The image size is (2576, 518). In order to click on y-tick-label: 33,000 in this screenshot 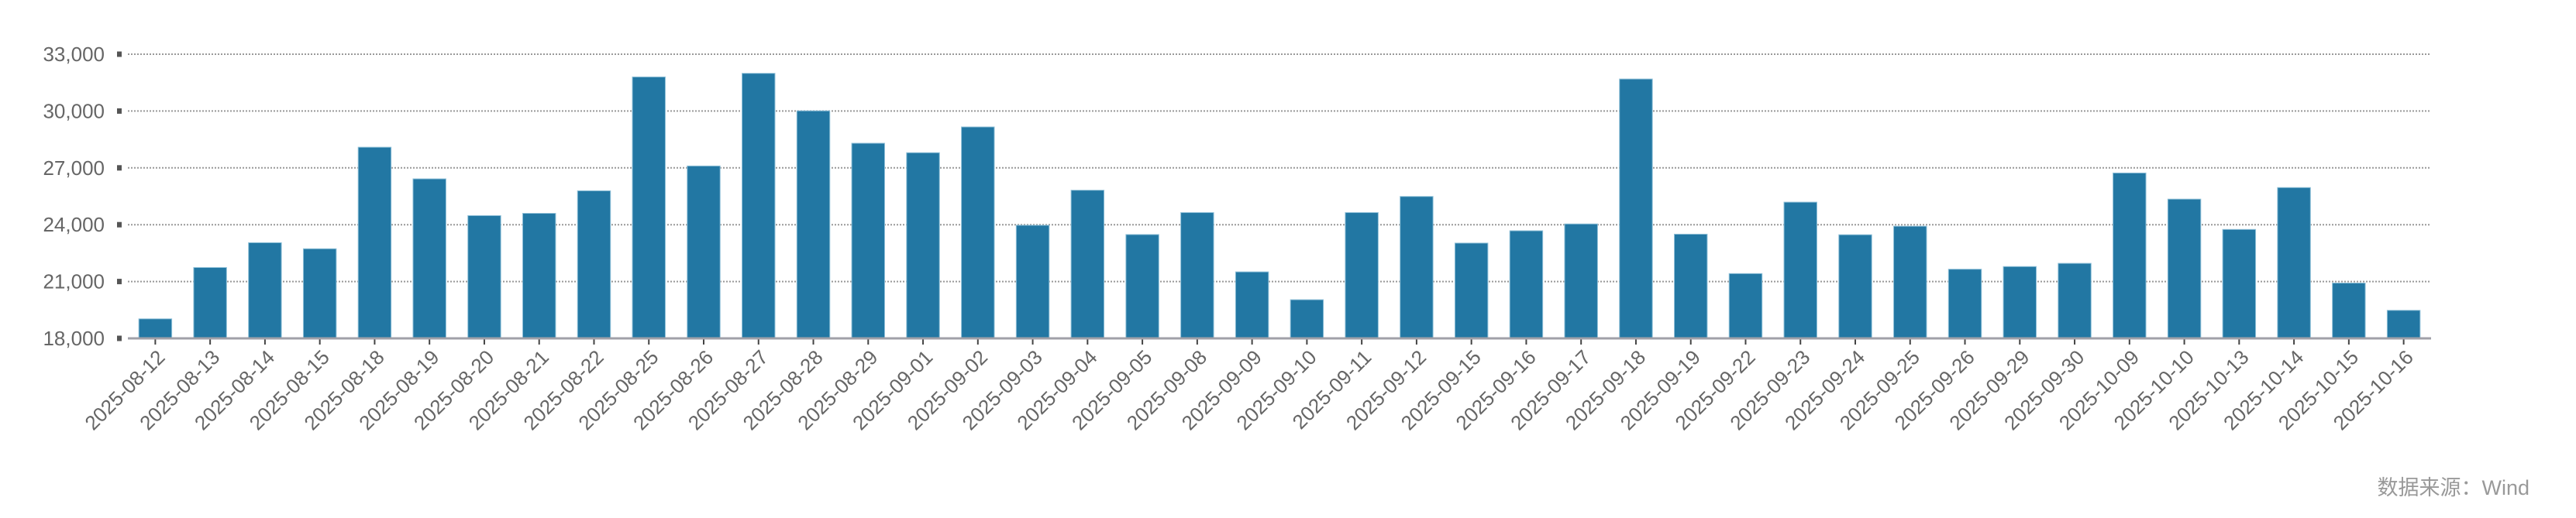, I will do `click(74, 54)`.